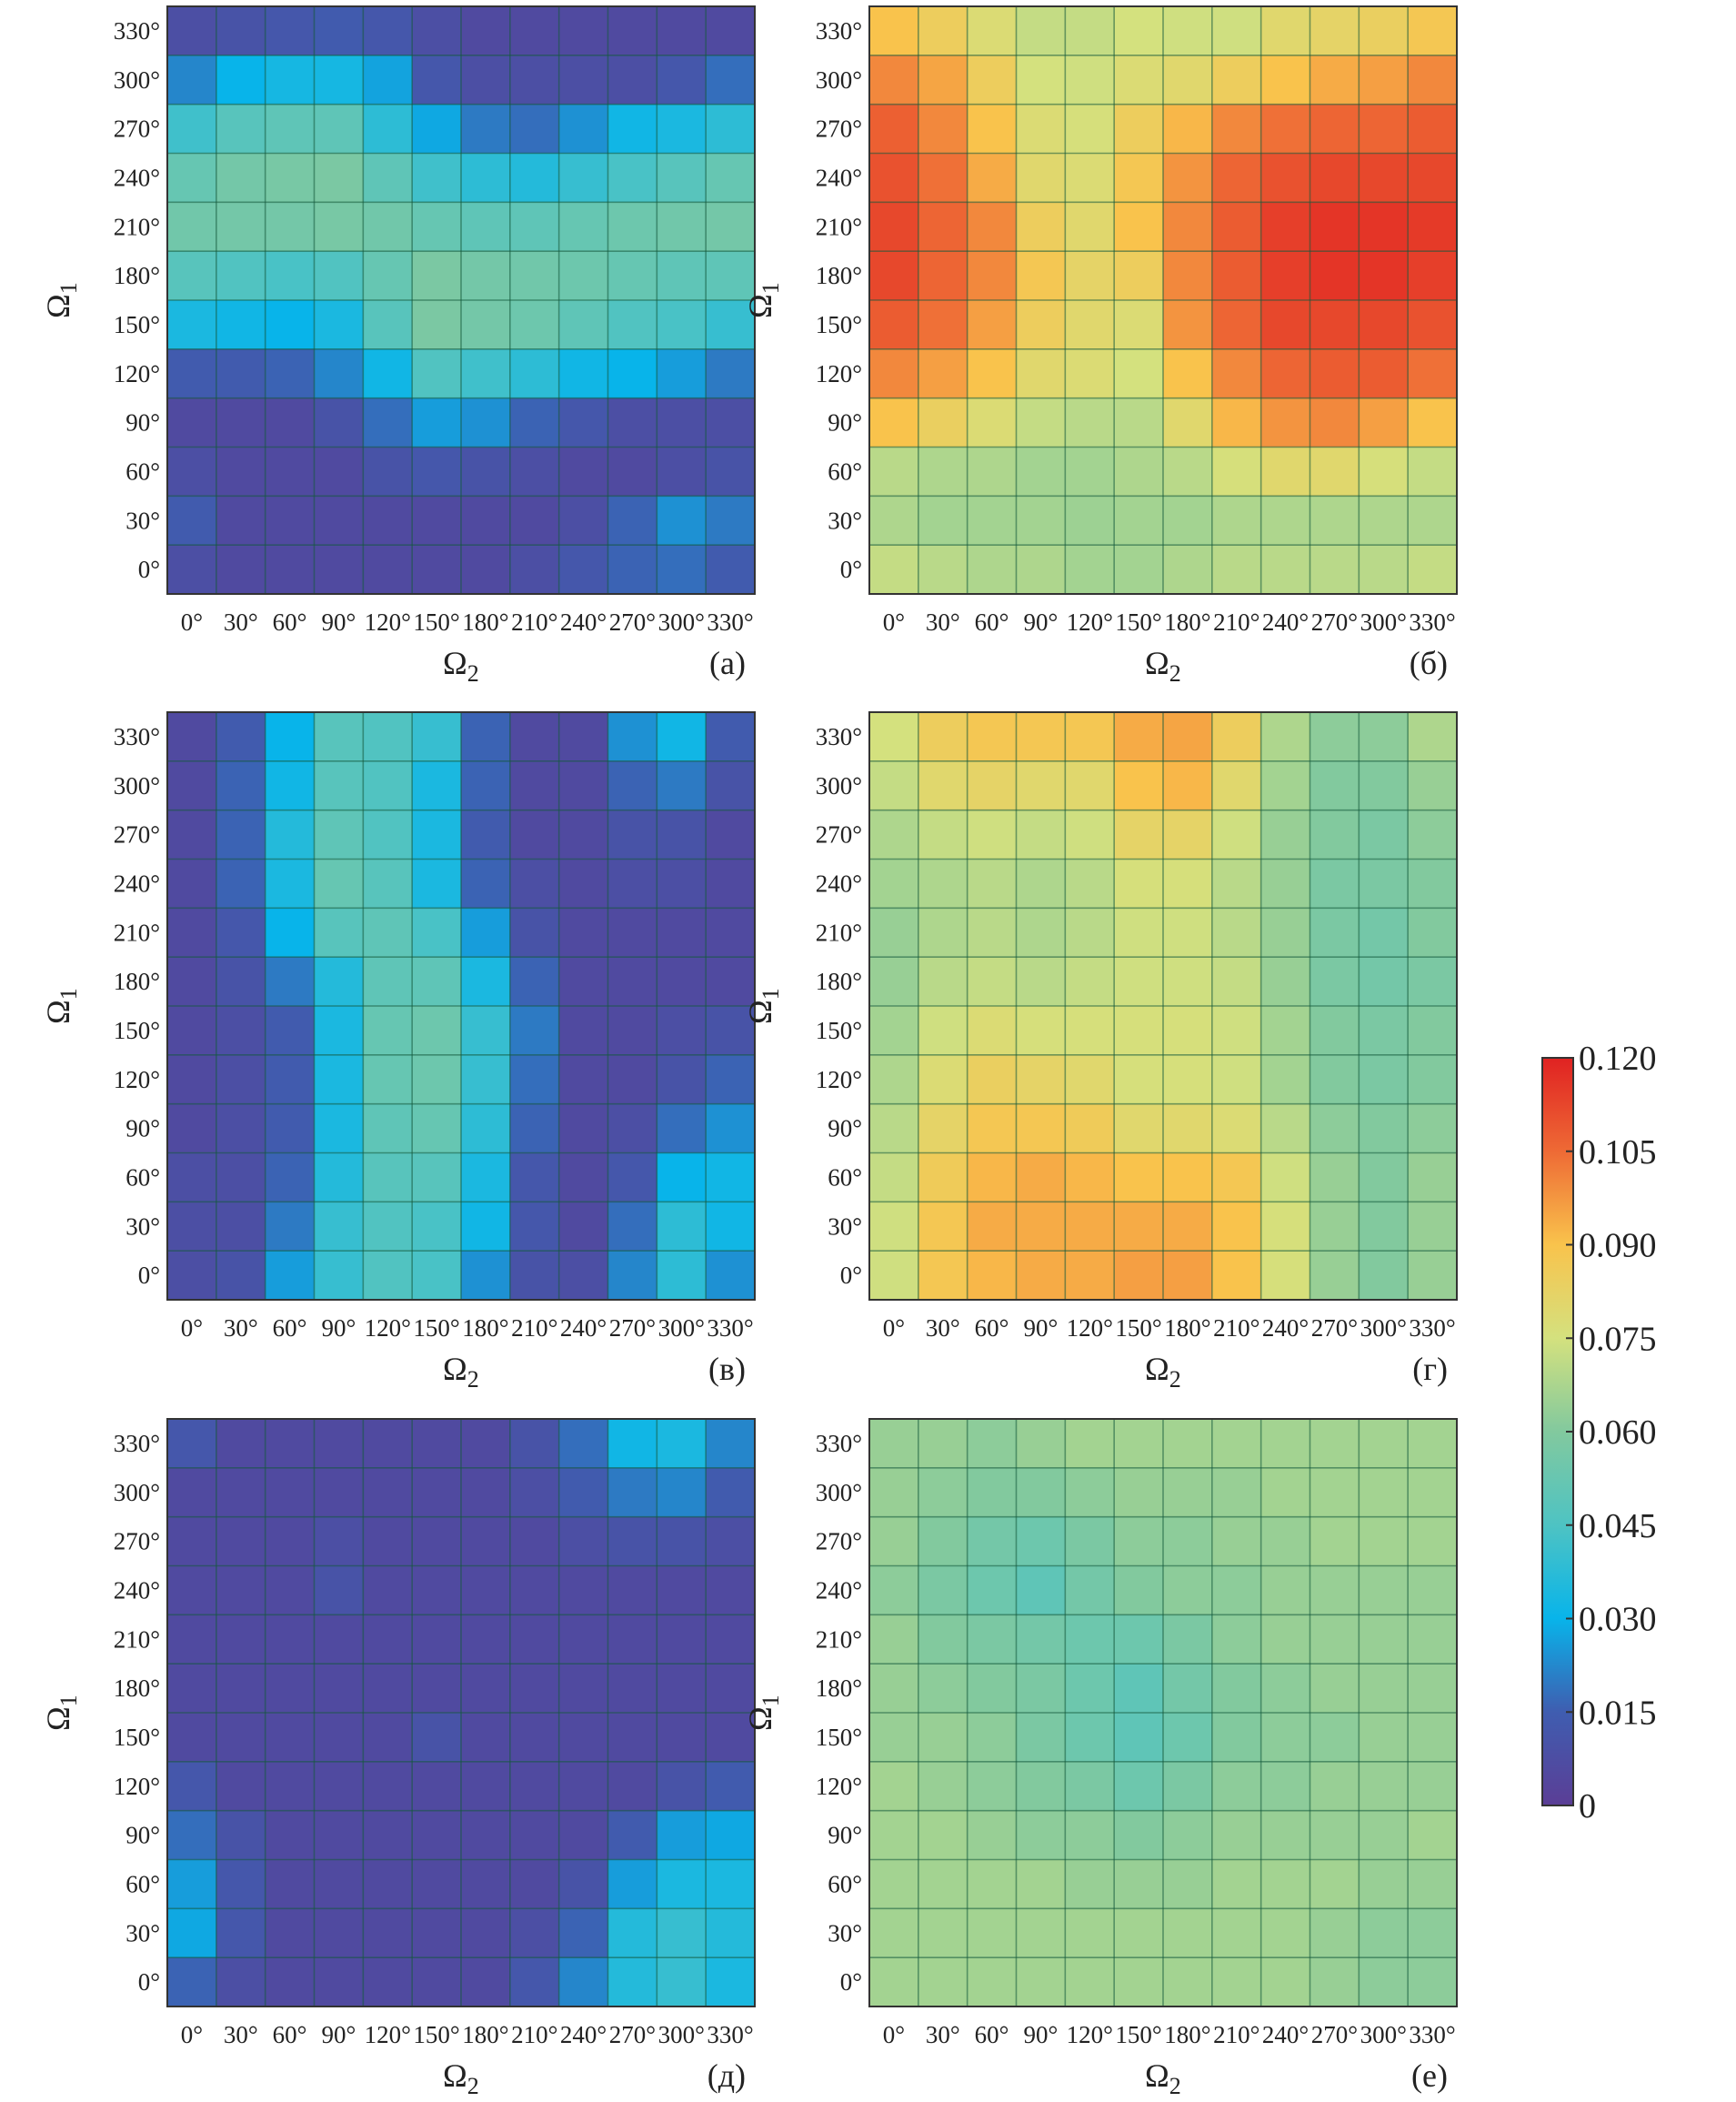 This screenshot has height=2102, width=1736. Describe the element at coordinates (142, 520) in the screenshot. I see `y-tick-label: 30°` at that location.